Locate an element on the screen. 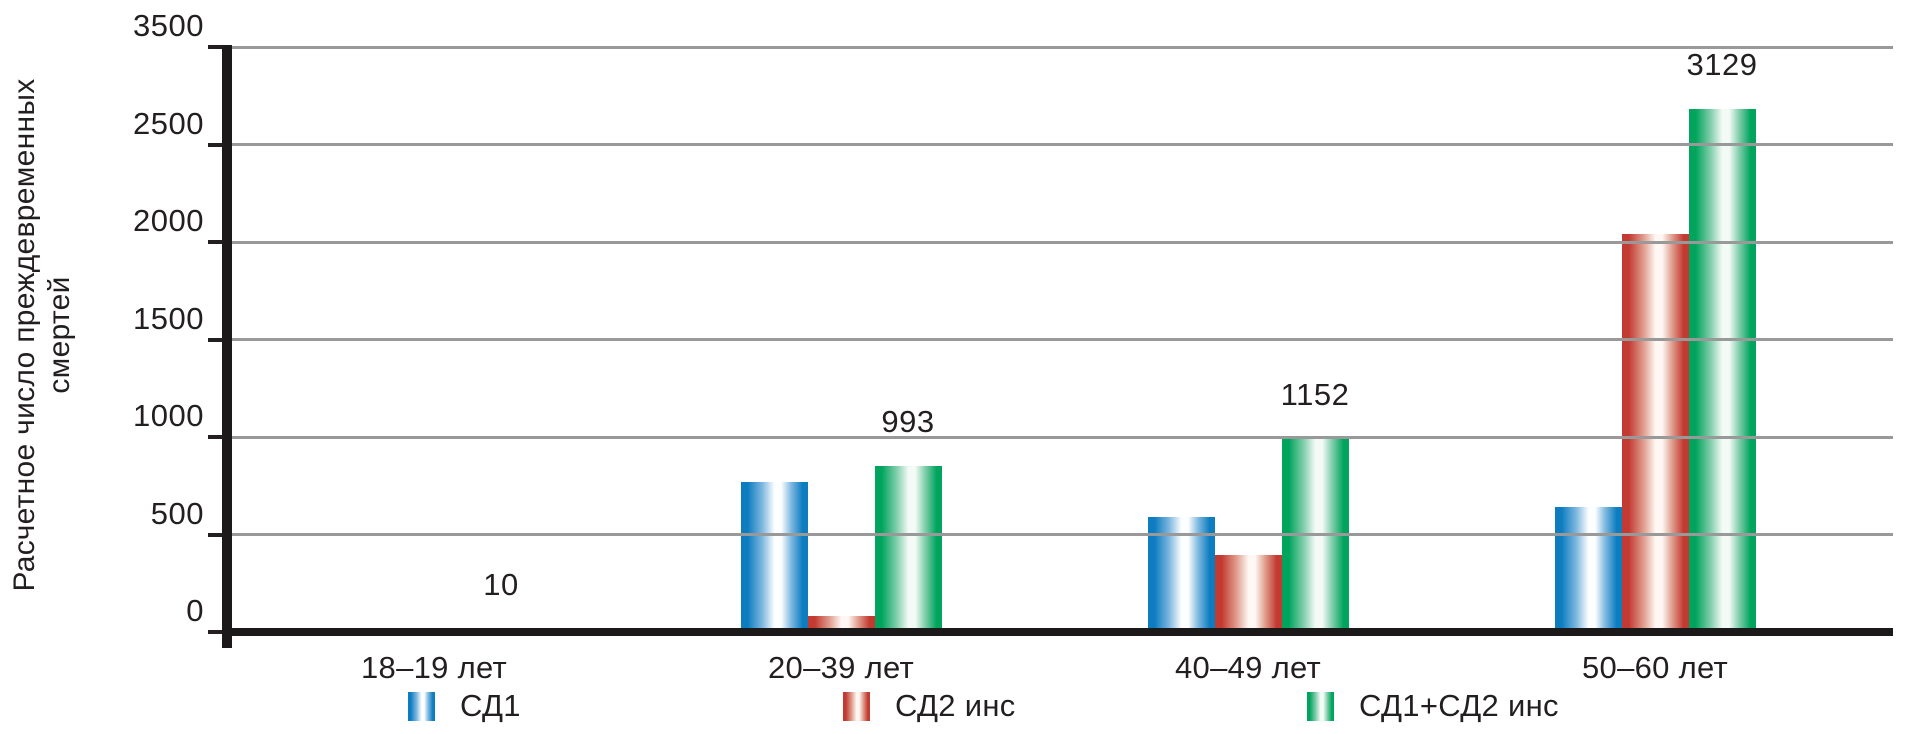 Image resolution: width=1910 pixels, height=734 pixels. y-tick-label-2000: 2000 is located at coordinates (168, 220).